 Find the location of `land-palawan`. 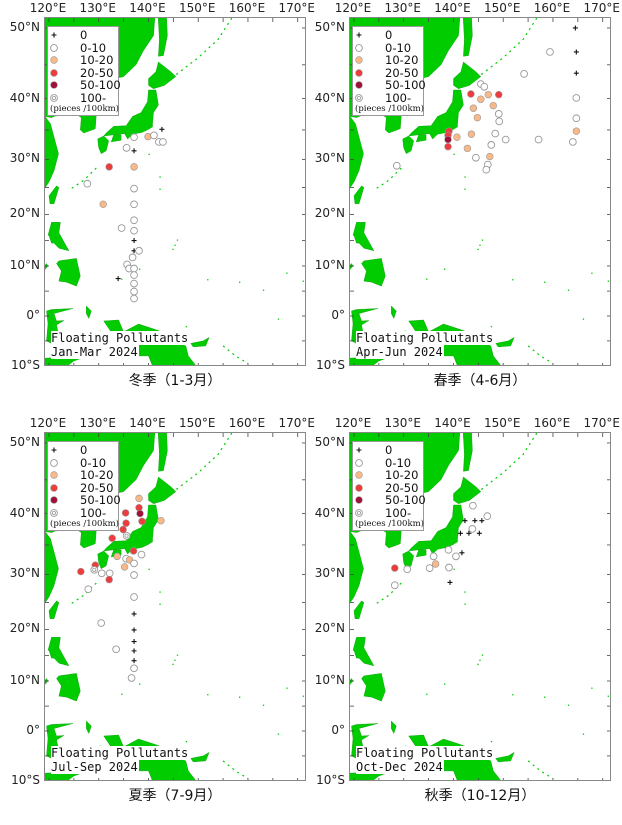

land-palawan is located at coordinates (352, 266).